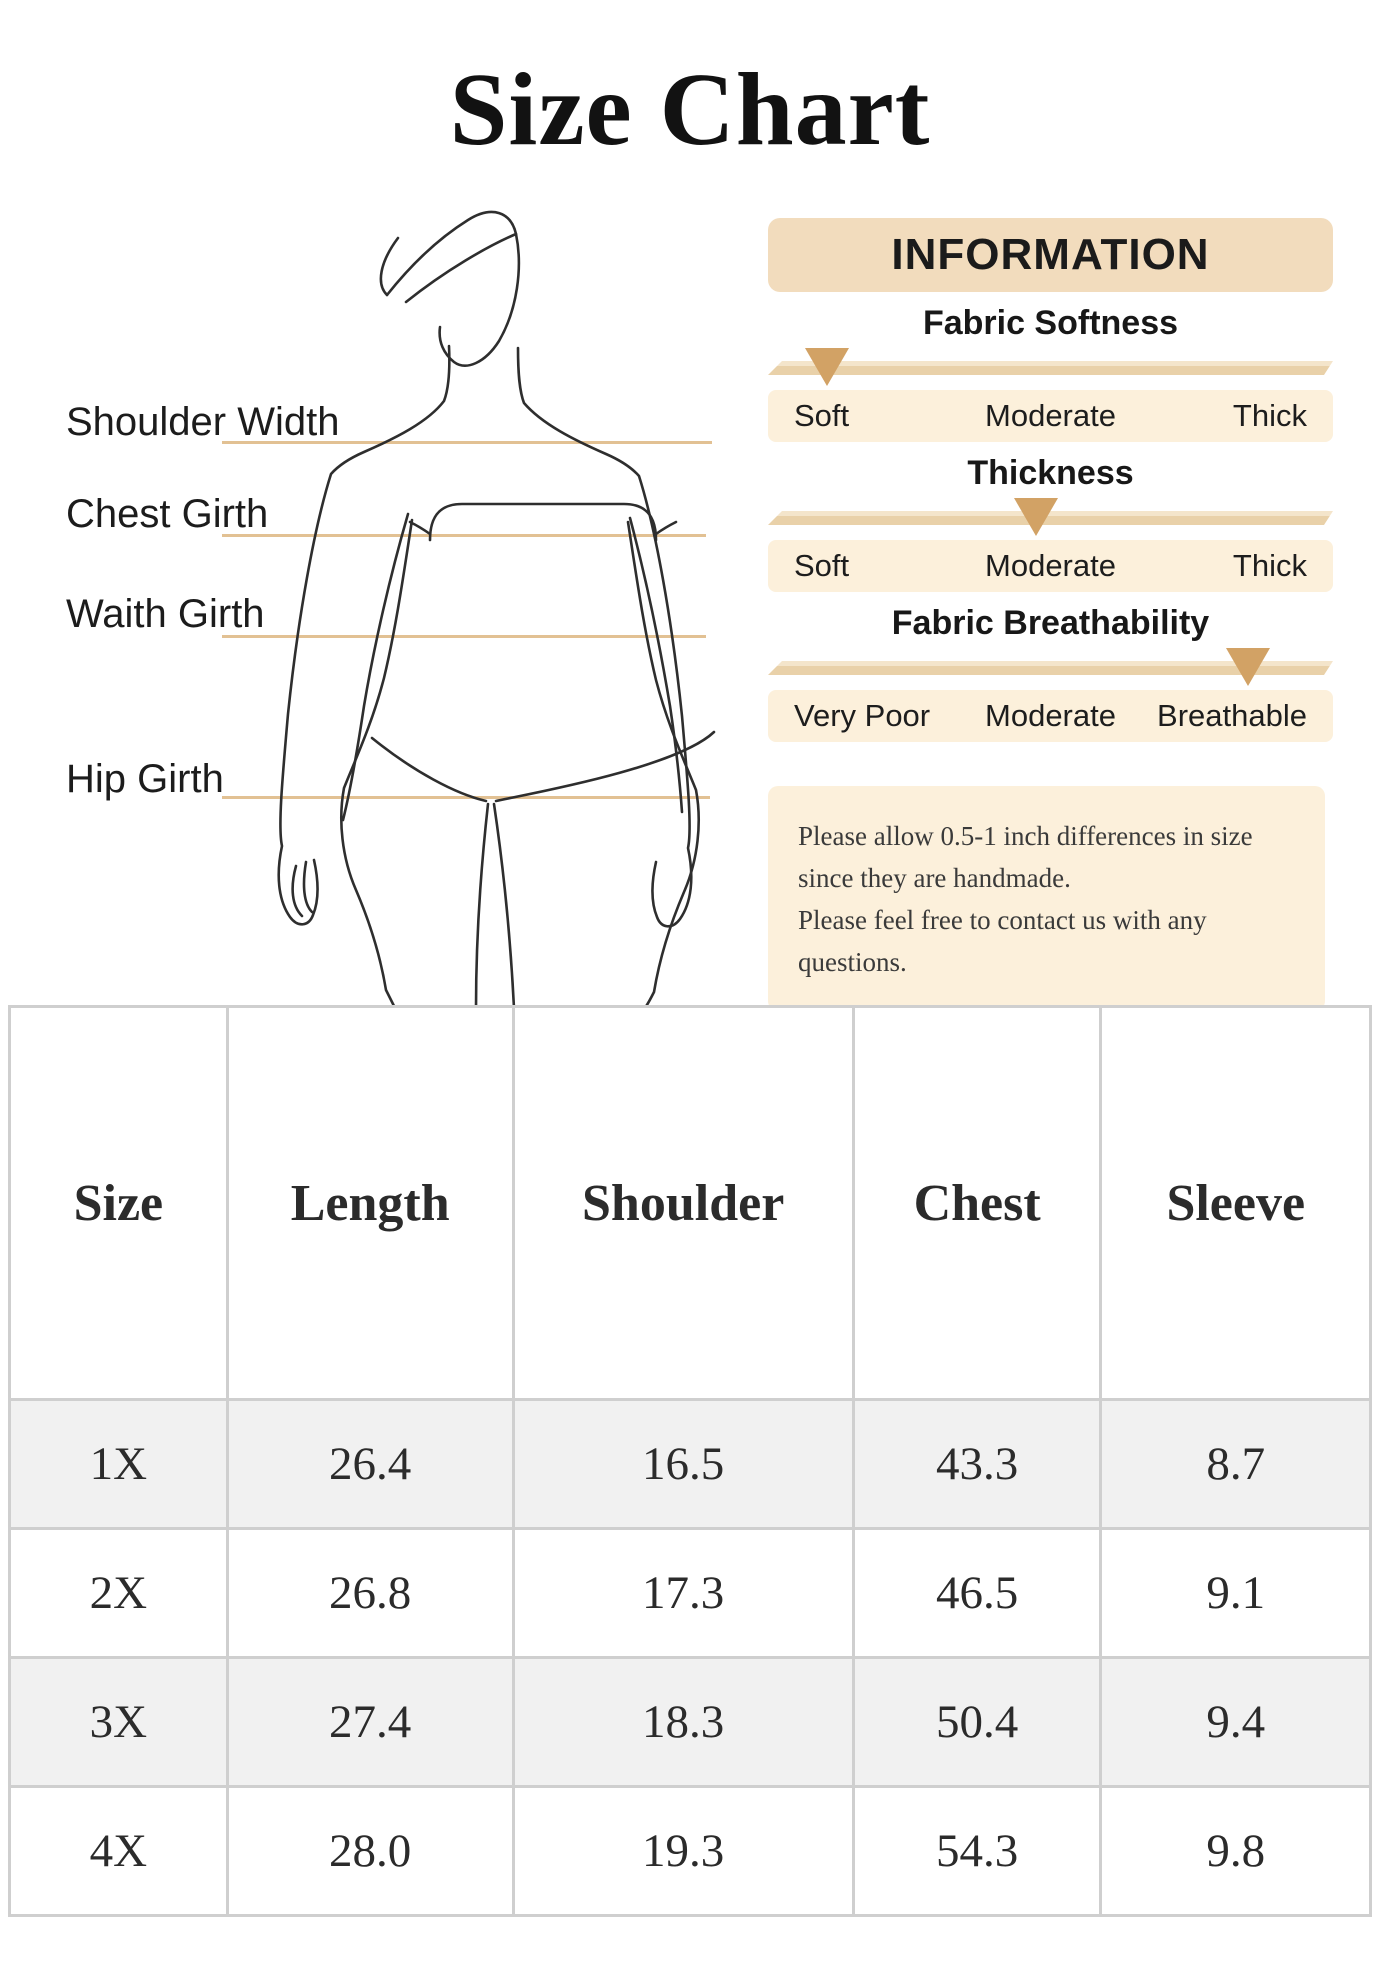  What do you see at coordinates (1235, 1722) in the screenshot?
I see `cell-sleeve: 9.4` at bounding box center [1235, 1722].